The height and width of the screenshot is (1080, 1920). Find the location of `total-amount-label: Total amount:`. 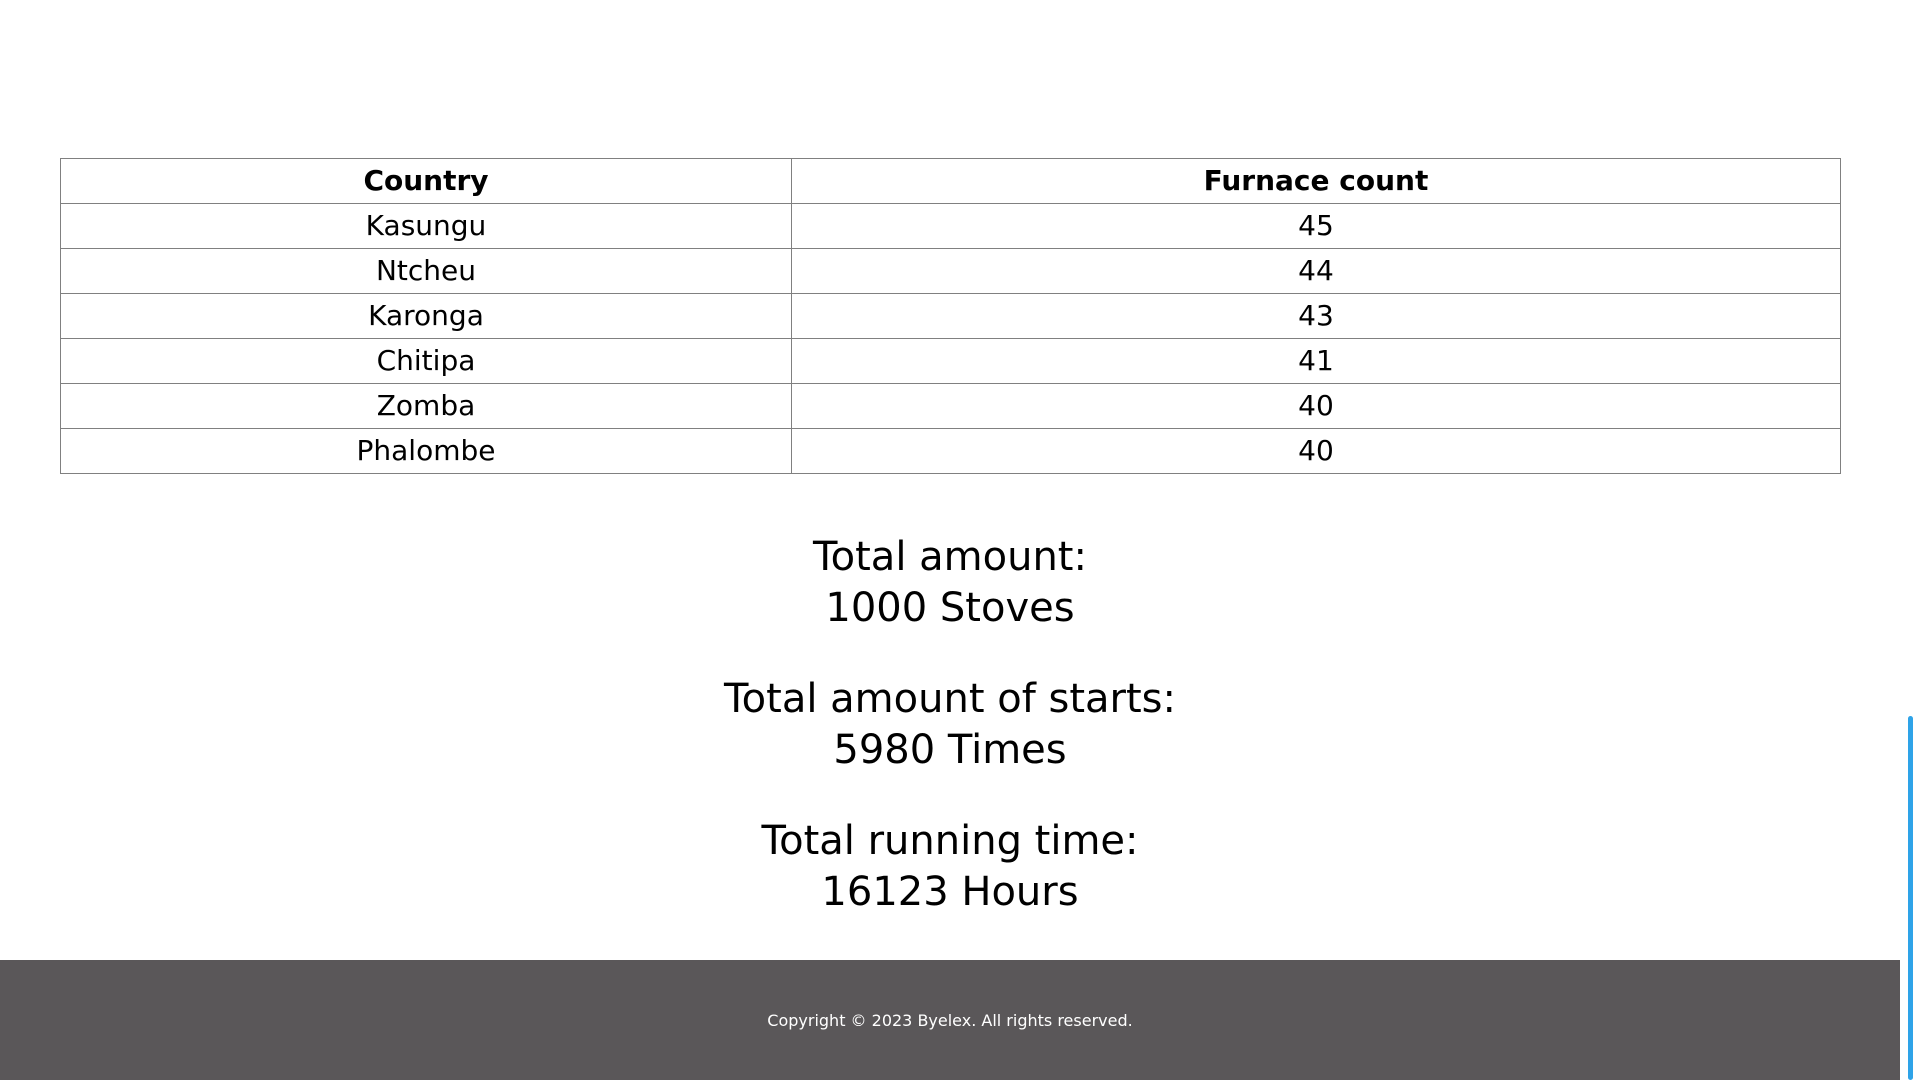

total-amount-label: Total amount: is located at coordinates (950, 557).